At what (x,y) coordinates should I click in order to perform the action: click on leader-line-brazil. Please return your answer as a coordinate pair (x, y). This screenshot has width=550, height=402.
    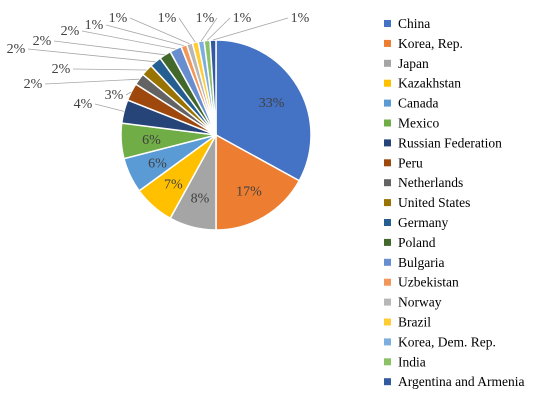
    Looking at the image, I should click on (187, 30).